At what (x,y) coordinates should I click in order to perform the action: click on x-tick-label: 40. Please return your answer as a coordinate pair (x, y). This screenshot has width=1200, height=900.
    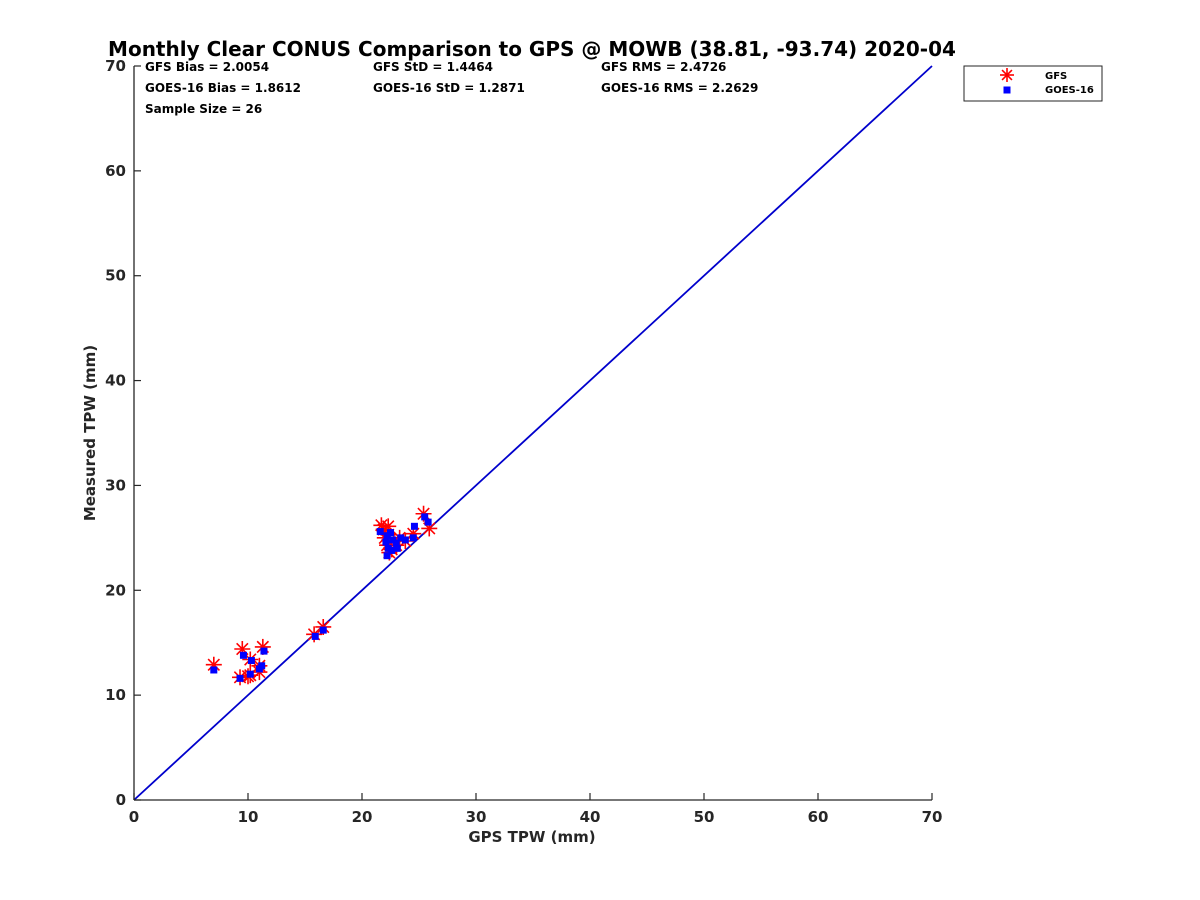
    Looking at the image, I should click on (590, 817).